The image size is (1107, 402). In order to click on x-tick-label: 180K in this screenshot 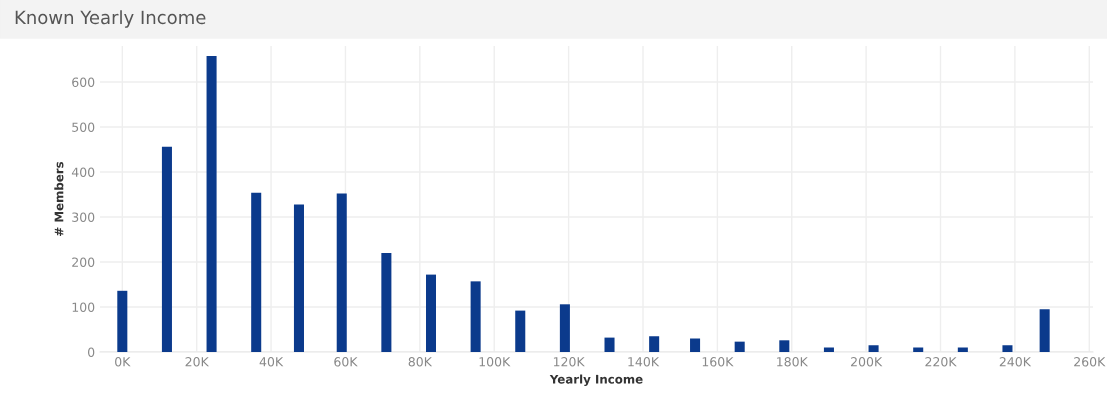, I will do `click(793, 362)`.